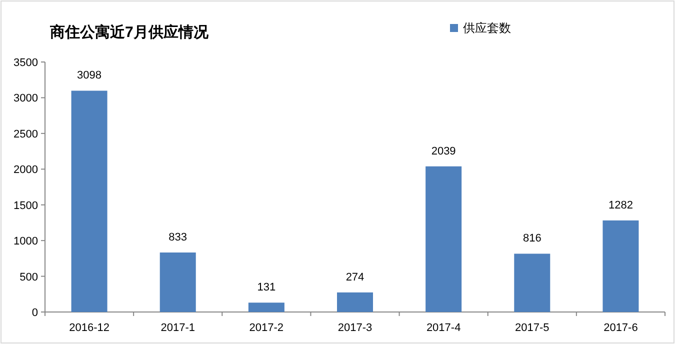 This screenshot has height=345, width=676. I want to click on data-label: 2039, so click(443, 151).